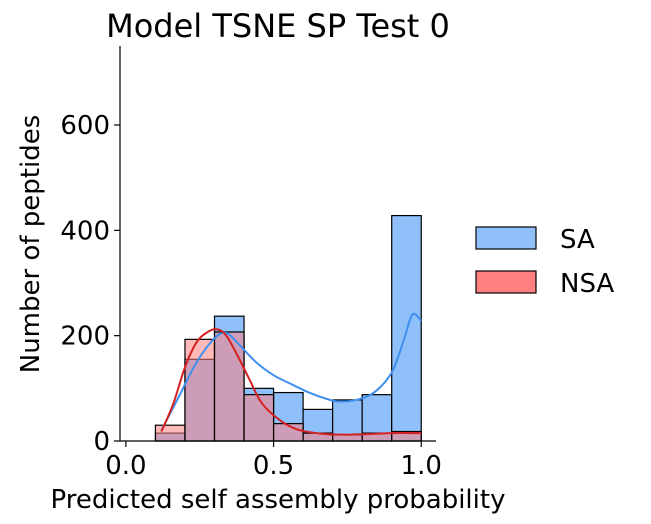 This screenshot has height=524, width=651. I want to click on nsa-bars, so click(288, 386).